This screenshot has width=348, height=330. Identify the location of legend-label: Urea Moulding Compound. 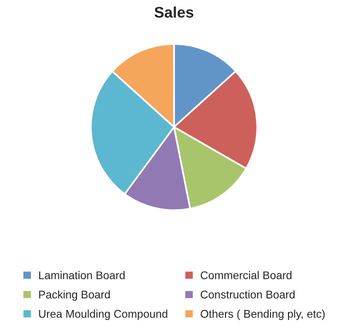
(103, 315).